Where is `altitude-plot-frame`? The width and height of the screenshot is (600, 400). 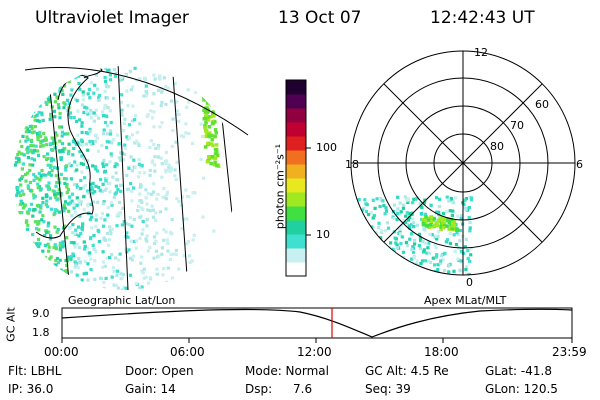
altitude-plot-frame is located at coordinates (317, 323).